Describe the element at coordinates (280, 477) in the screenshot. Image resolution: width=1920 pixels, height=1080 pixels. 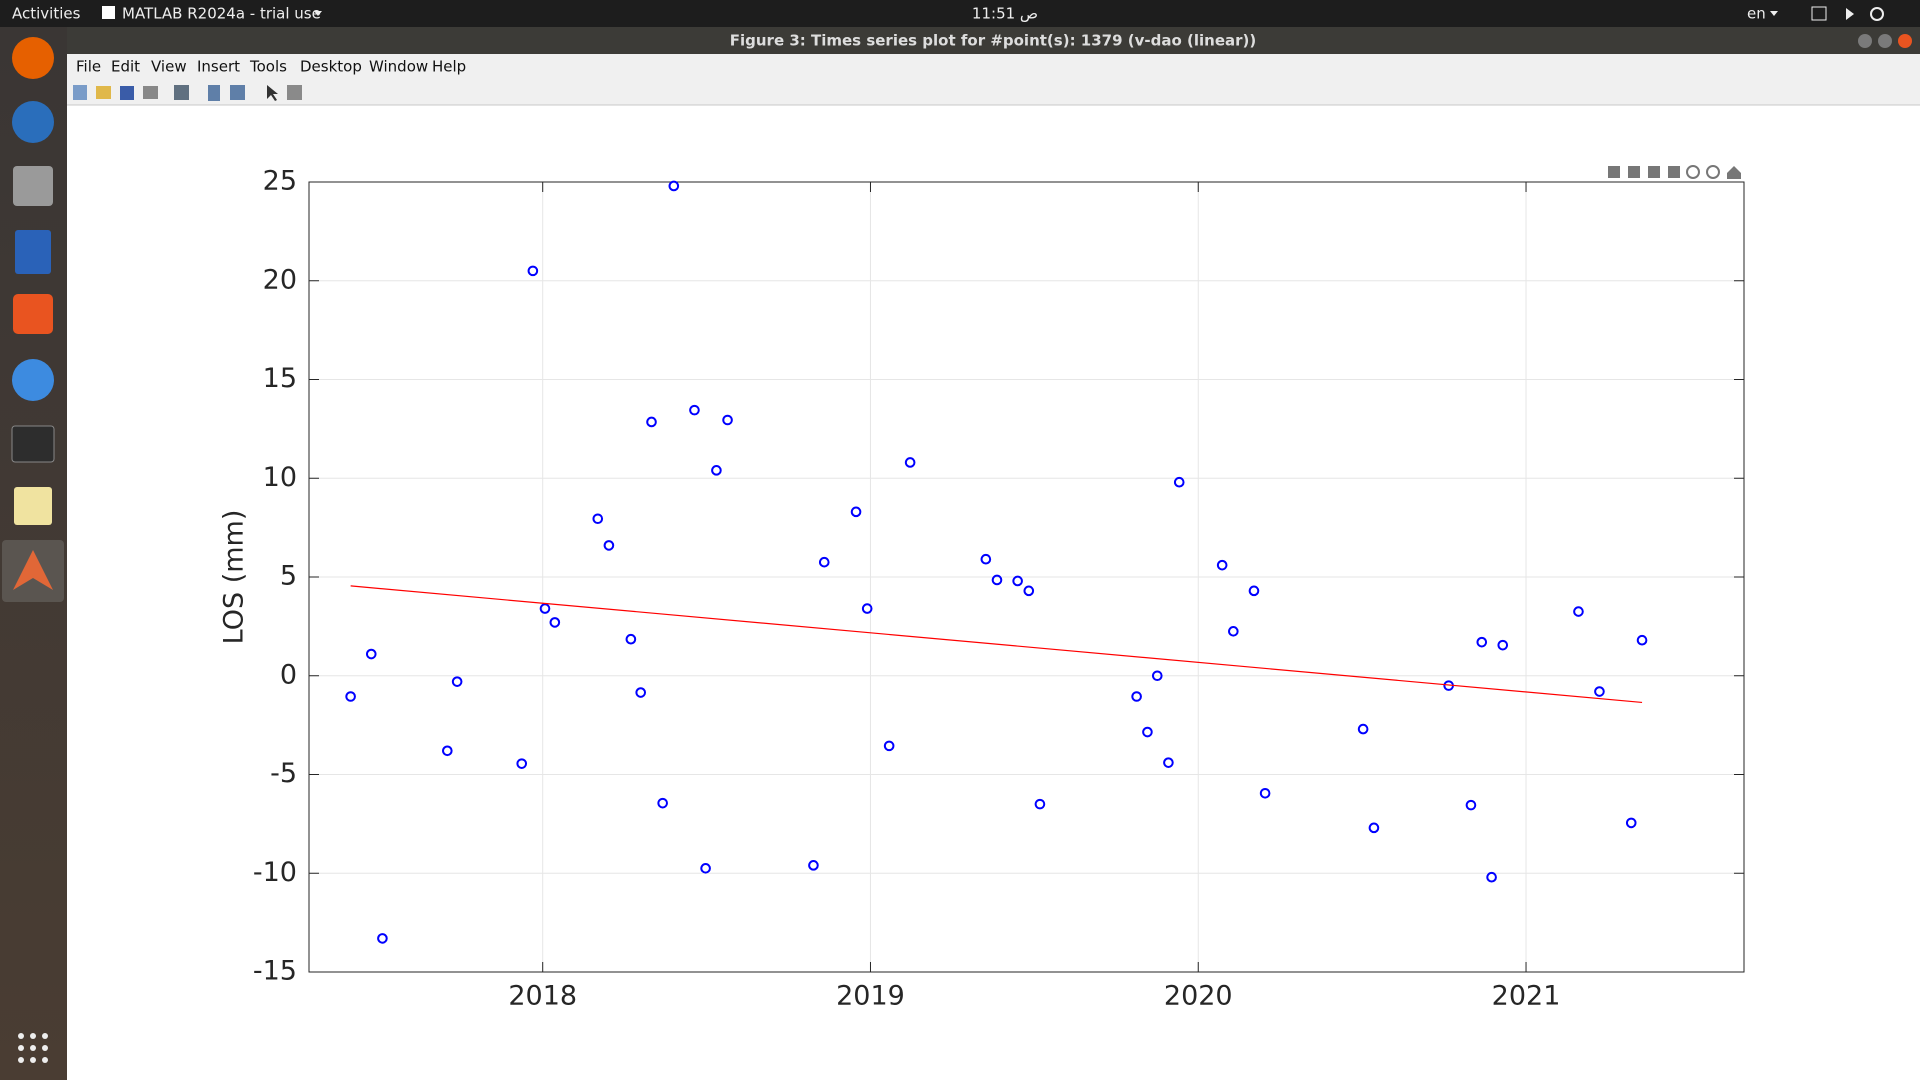
I see `y-tick-label: 10` at that location.